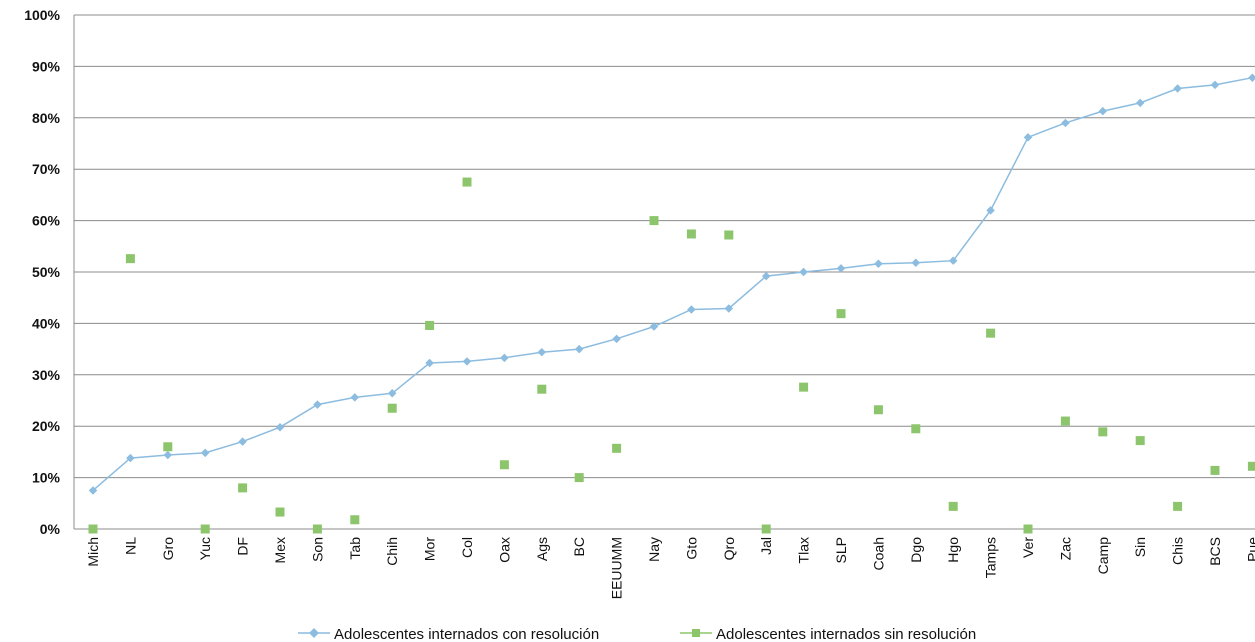 The image size is (1255, 642). What do you see at coordinates (46, 66) in the screenshot?
I see `y-tick-label: 90%` at bounding box center [46, 66].